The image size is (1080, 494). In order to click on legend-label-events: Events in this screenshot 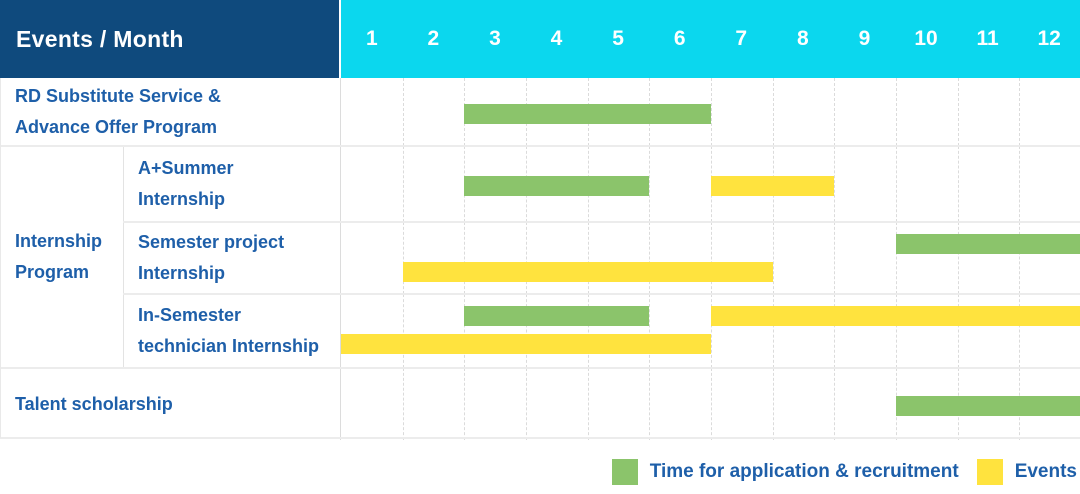, I will do `click(1045, 471)`.